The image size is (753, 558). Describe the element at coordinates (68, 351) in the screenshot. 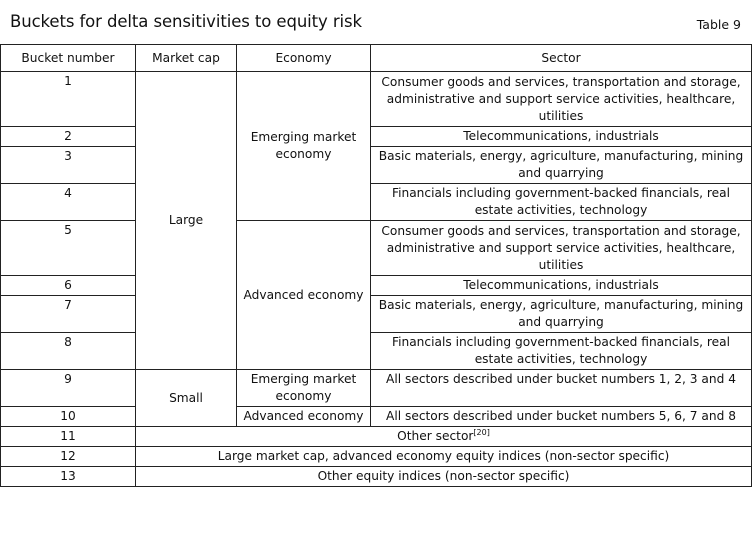

I see `bucket-number-cell: 8` at that location.